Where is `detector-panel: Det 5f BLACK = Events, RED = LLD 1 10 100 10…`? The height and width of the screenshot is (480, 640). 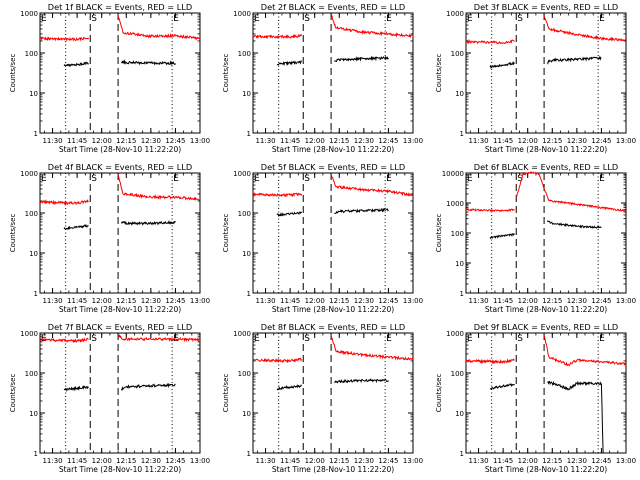
detector-panel: Det 5f BLACK = Events, RED = LLD 1 10 100 10… is located at coordinates (322, 238).